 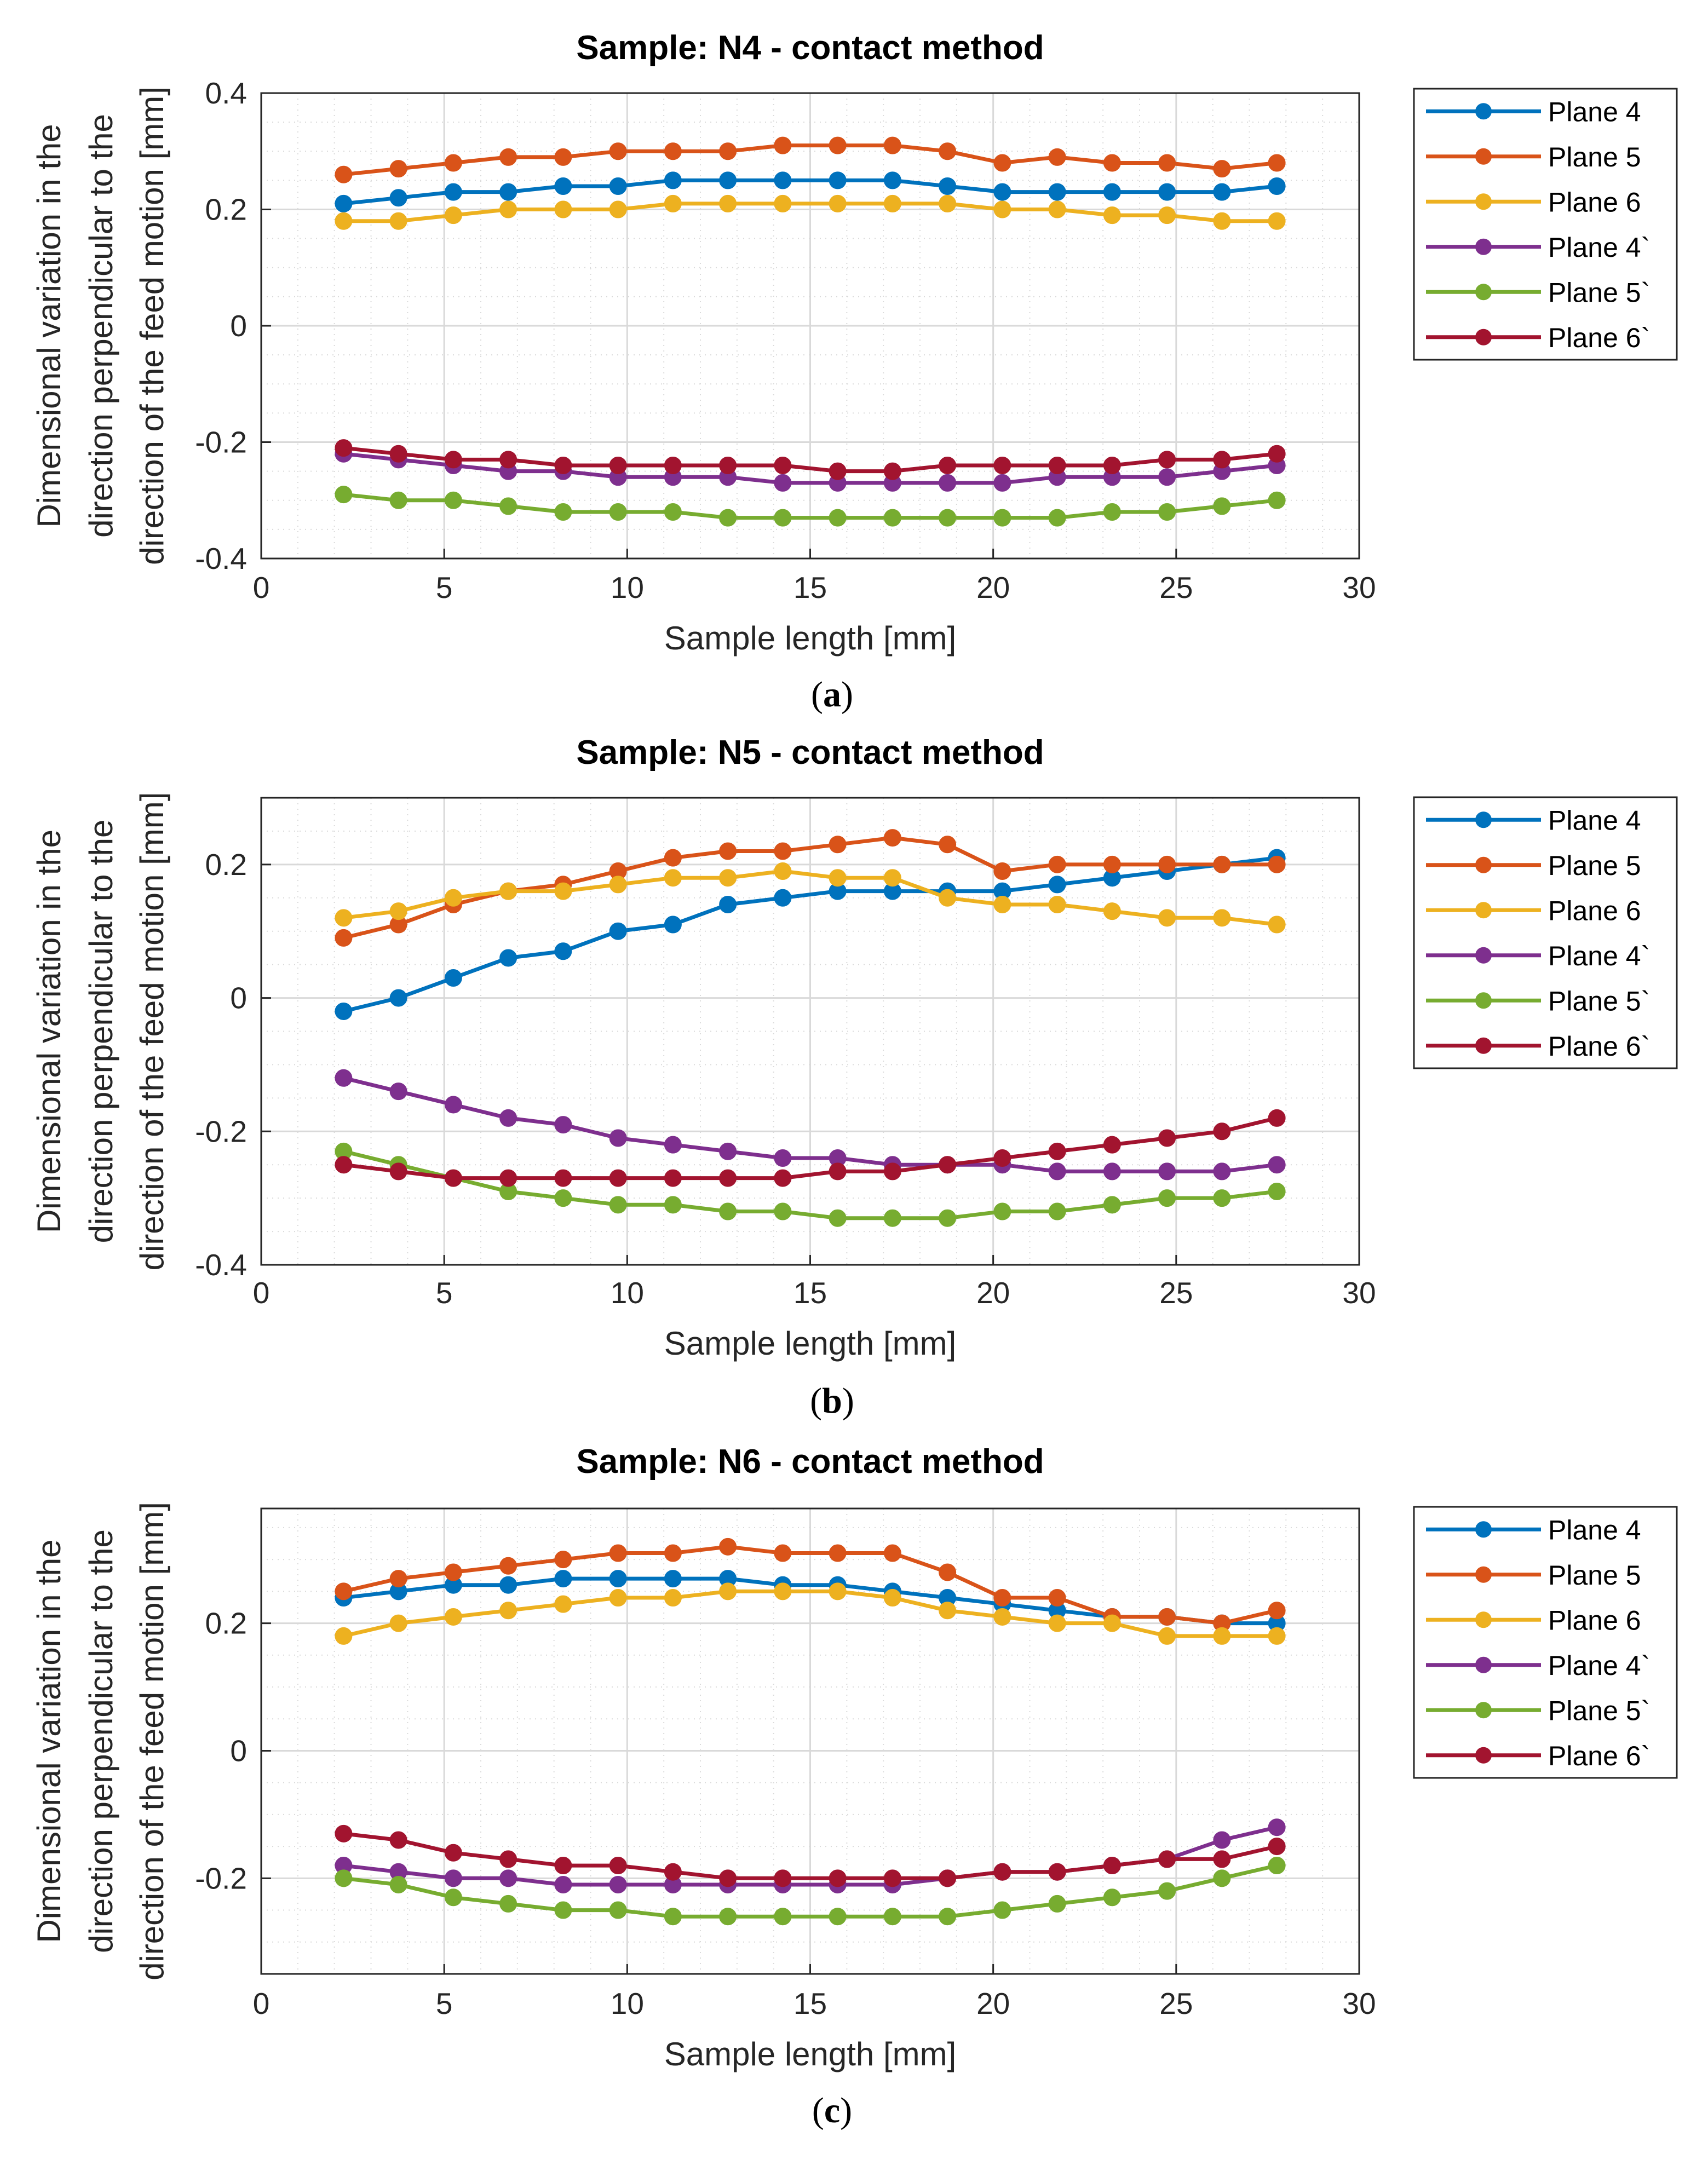 What do you see at coordinates (221, 1878) in the screenshot?
I see `y-tick-label: -0.2` at bounding box center [221, 1878].